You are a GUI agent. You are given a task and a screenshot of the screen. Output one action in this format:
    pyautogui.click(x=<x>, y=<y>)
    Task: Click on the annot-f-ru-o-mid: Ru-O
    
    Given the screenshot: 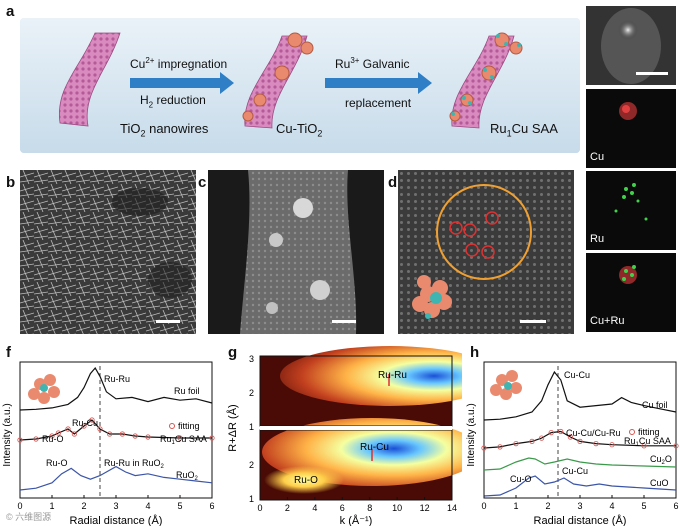 What is the action you would take?
    pyautogui.click(x=53, y=439)
    